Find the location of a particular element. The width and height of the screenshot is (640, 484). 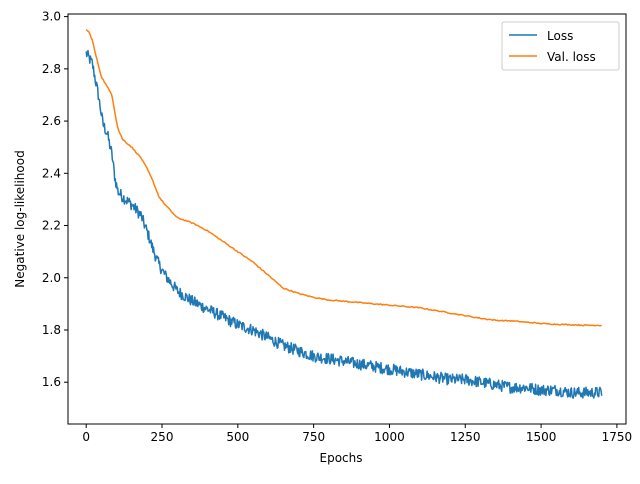

y-tick-label: 2.0 is located at coordinates (51, 278).